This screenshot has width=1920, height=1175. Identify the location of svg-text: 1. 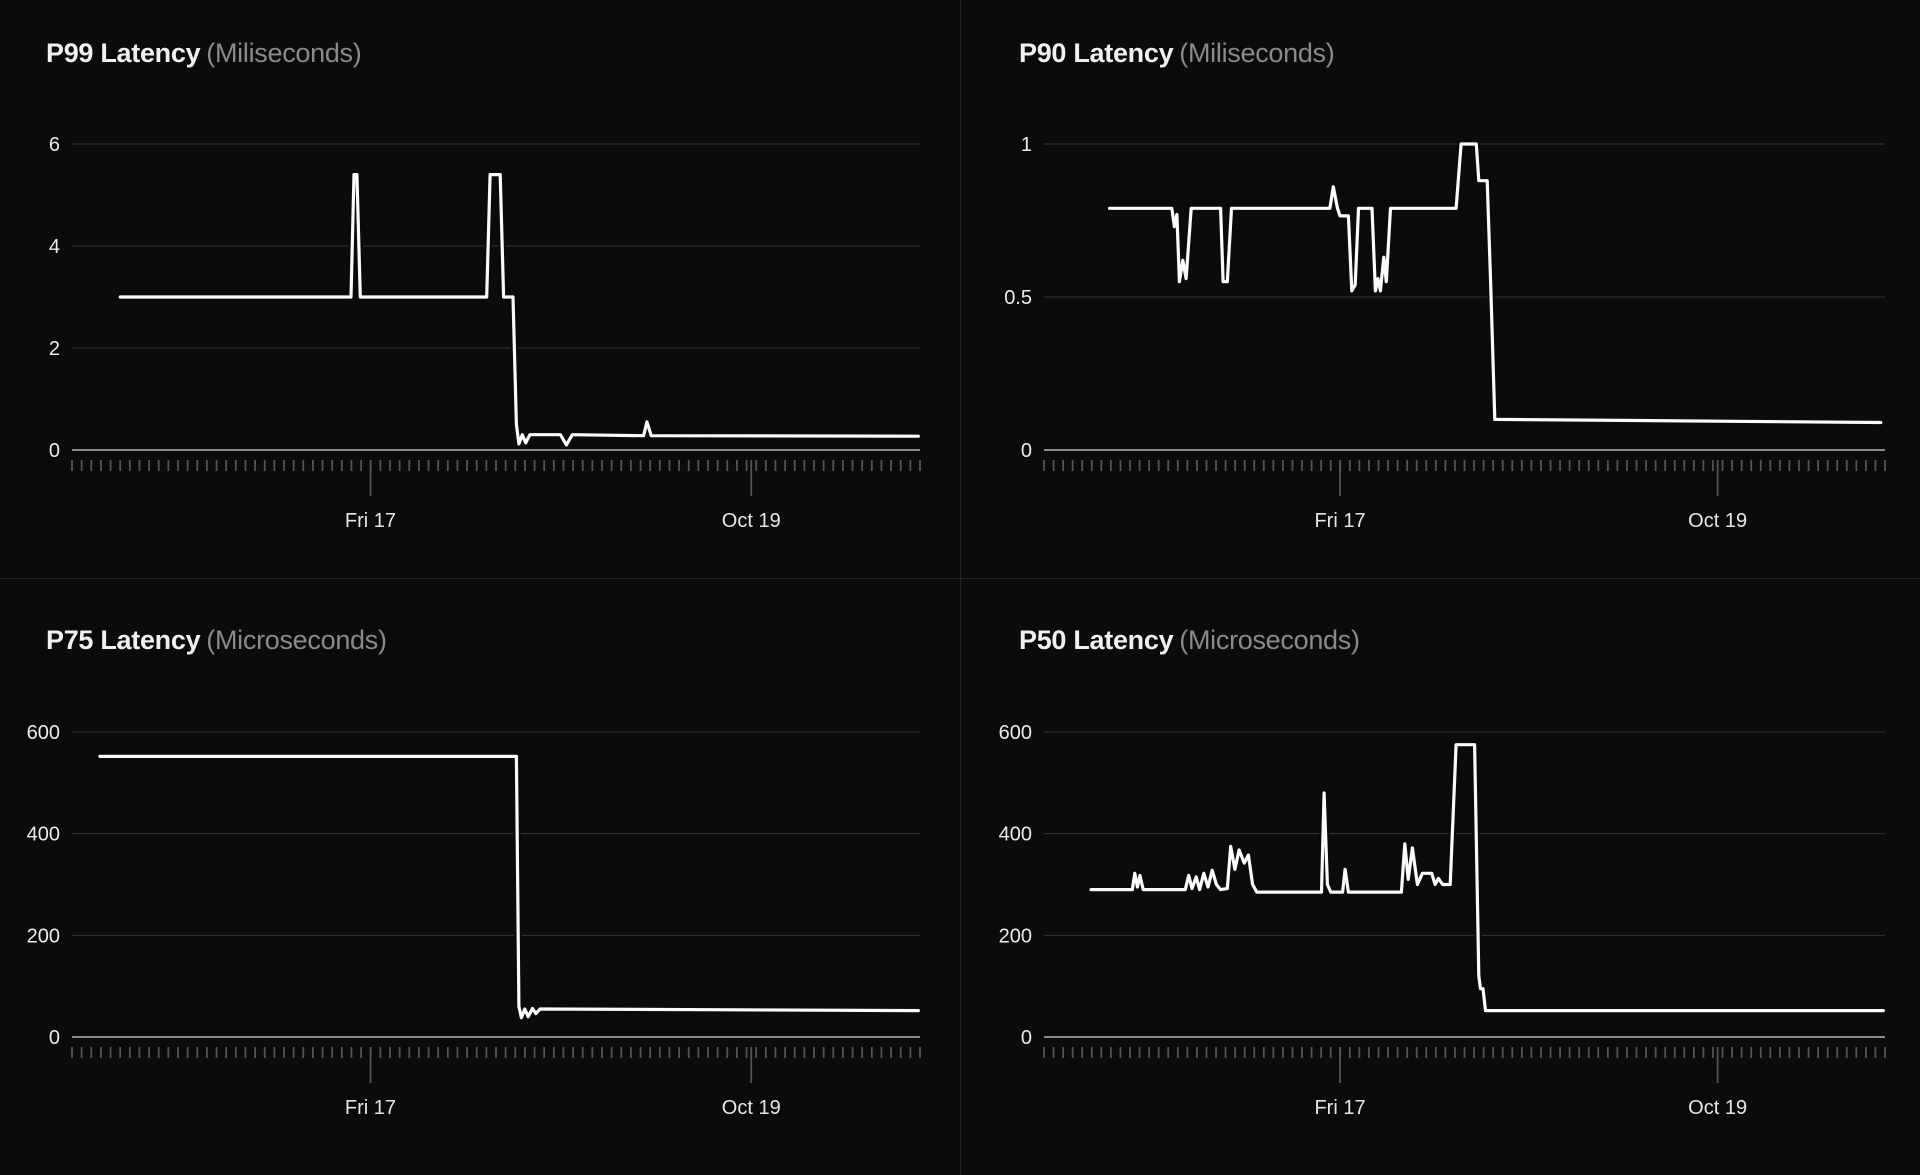
(1026, 145).